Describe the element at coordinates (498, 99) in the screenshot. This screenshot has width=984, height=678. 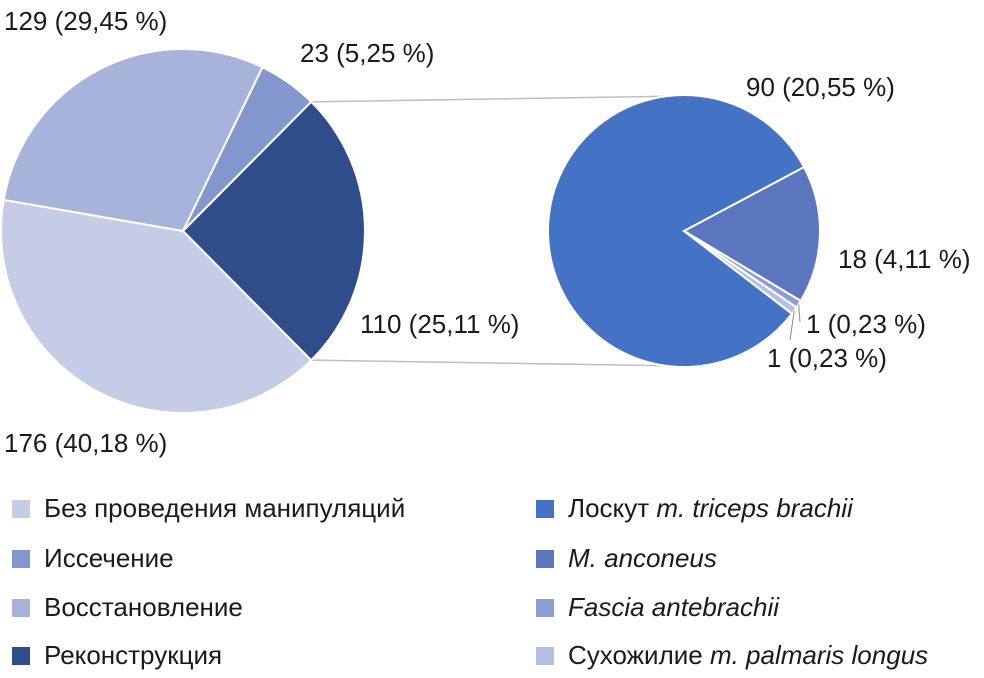
I see `connector-line-top` at that location.